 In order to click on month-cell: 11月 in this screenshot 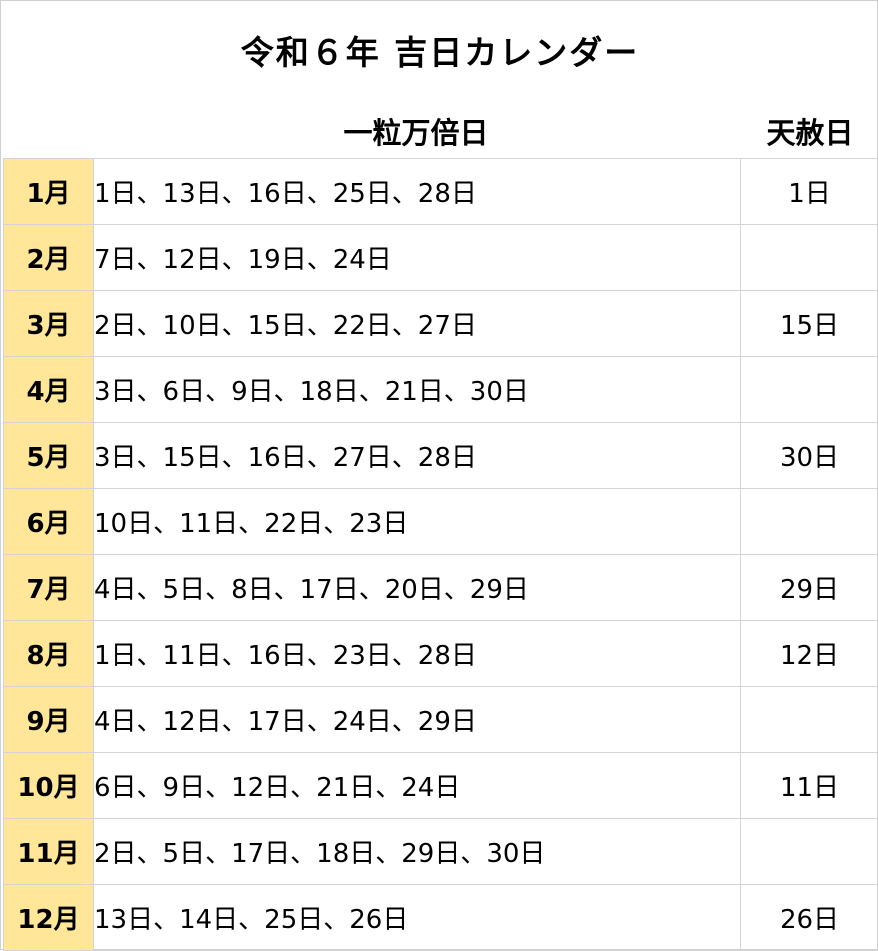, I will do `click(49, 852)`.